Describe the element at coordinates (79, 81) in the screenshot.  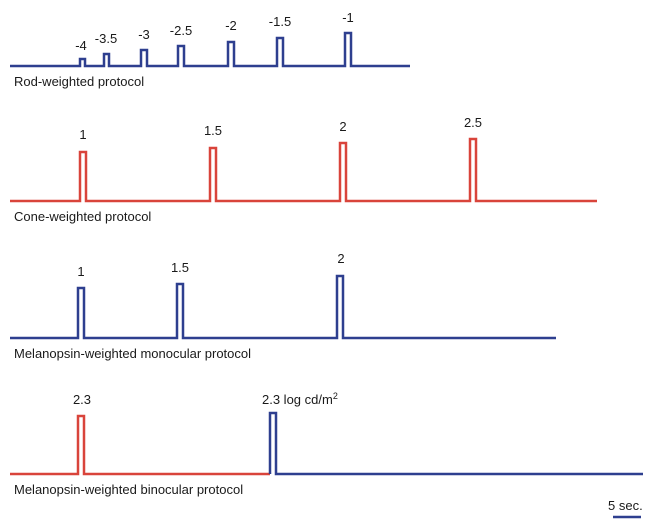
I see `rod-protocol-label: Rod-weighted protocol` at that location.